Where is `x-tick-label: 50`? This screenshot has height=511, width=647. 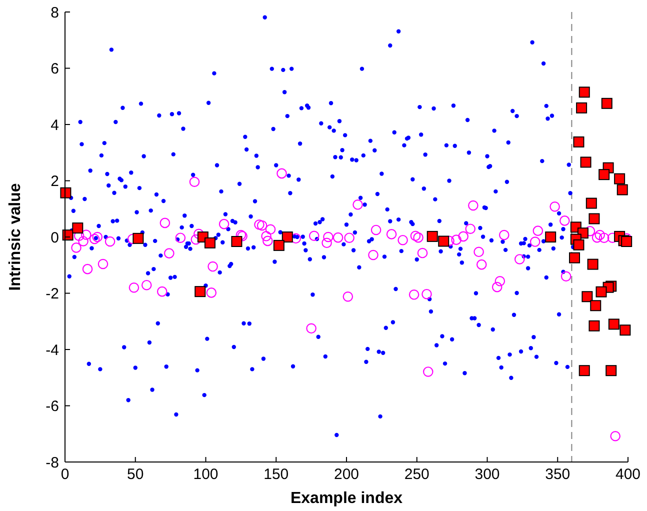
x-tick-label: 50 is located at coordinates (135, 474).